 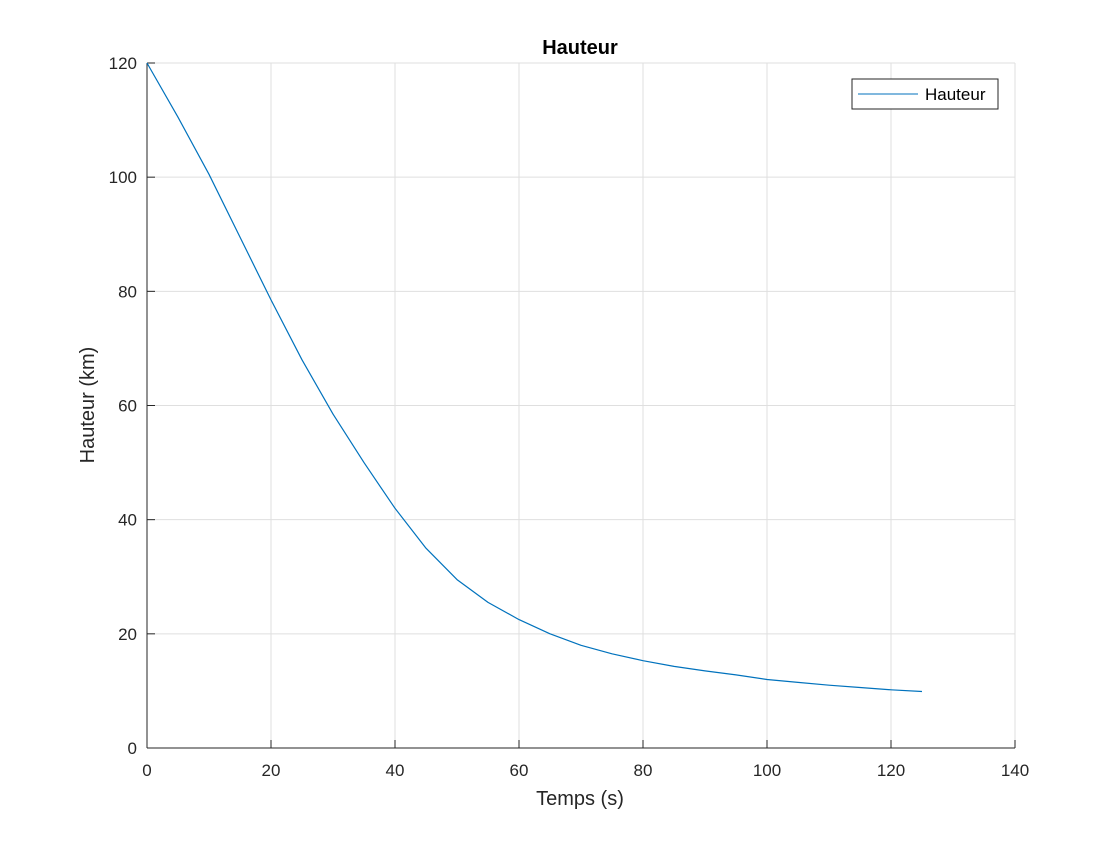 I want to click on y-axis-label: Hauteur (km), so click(x=88, y=405).